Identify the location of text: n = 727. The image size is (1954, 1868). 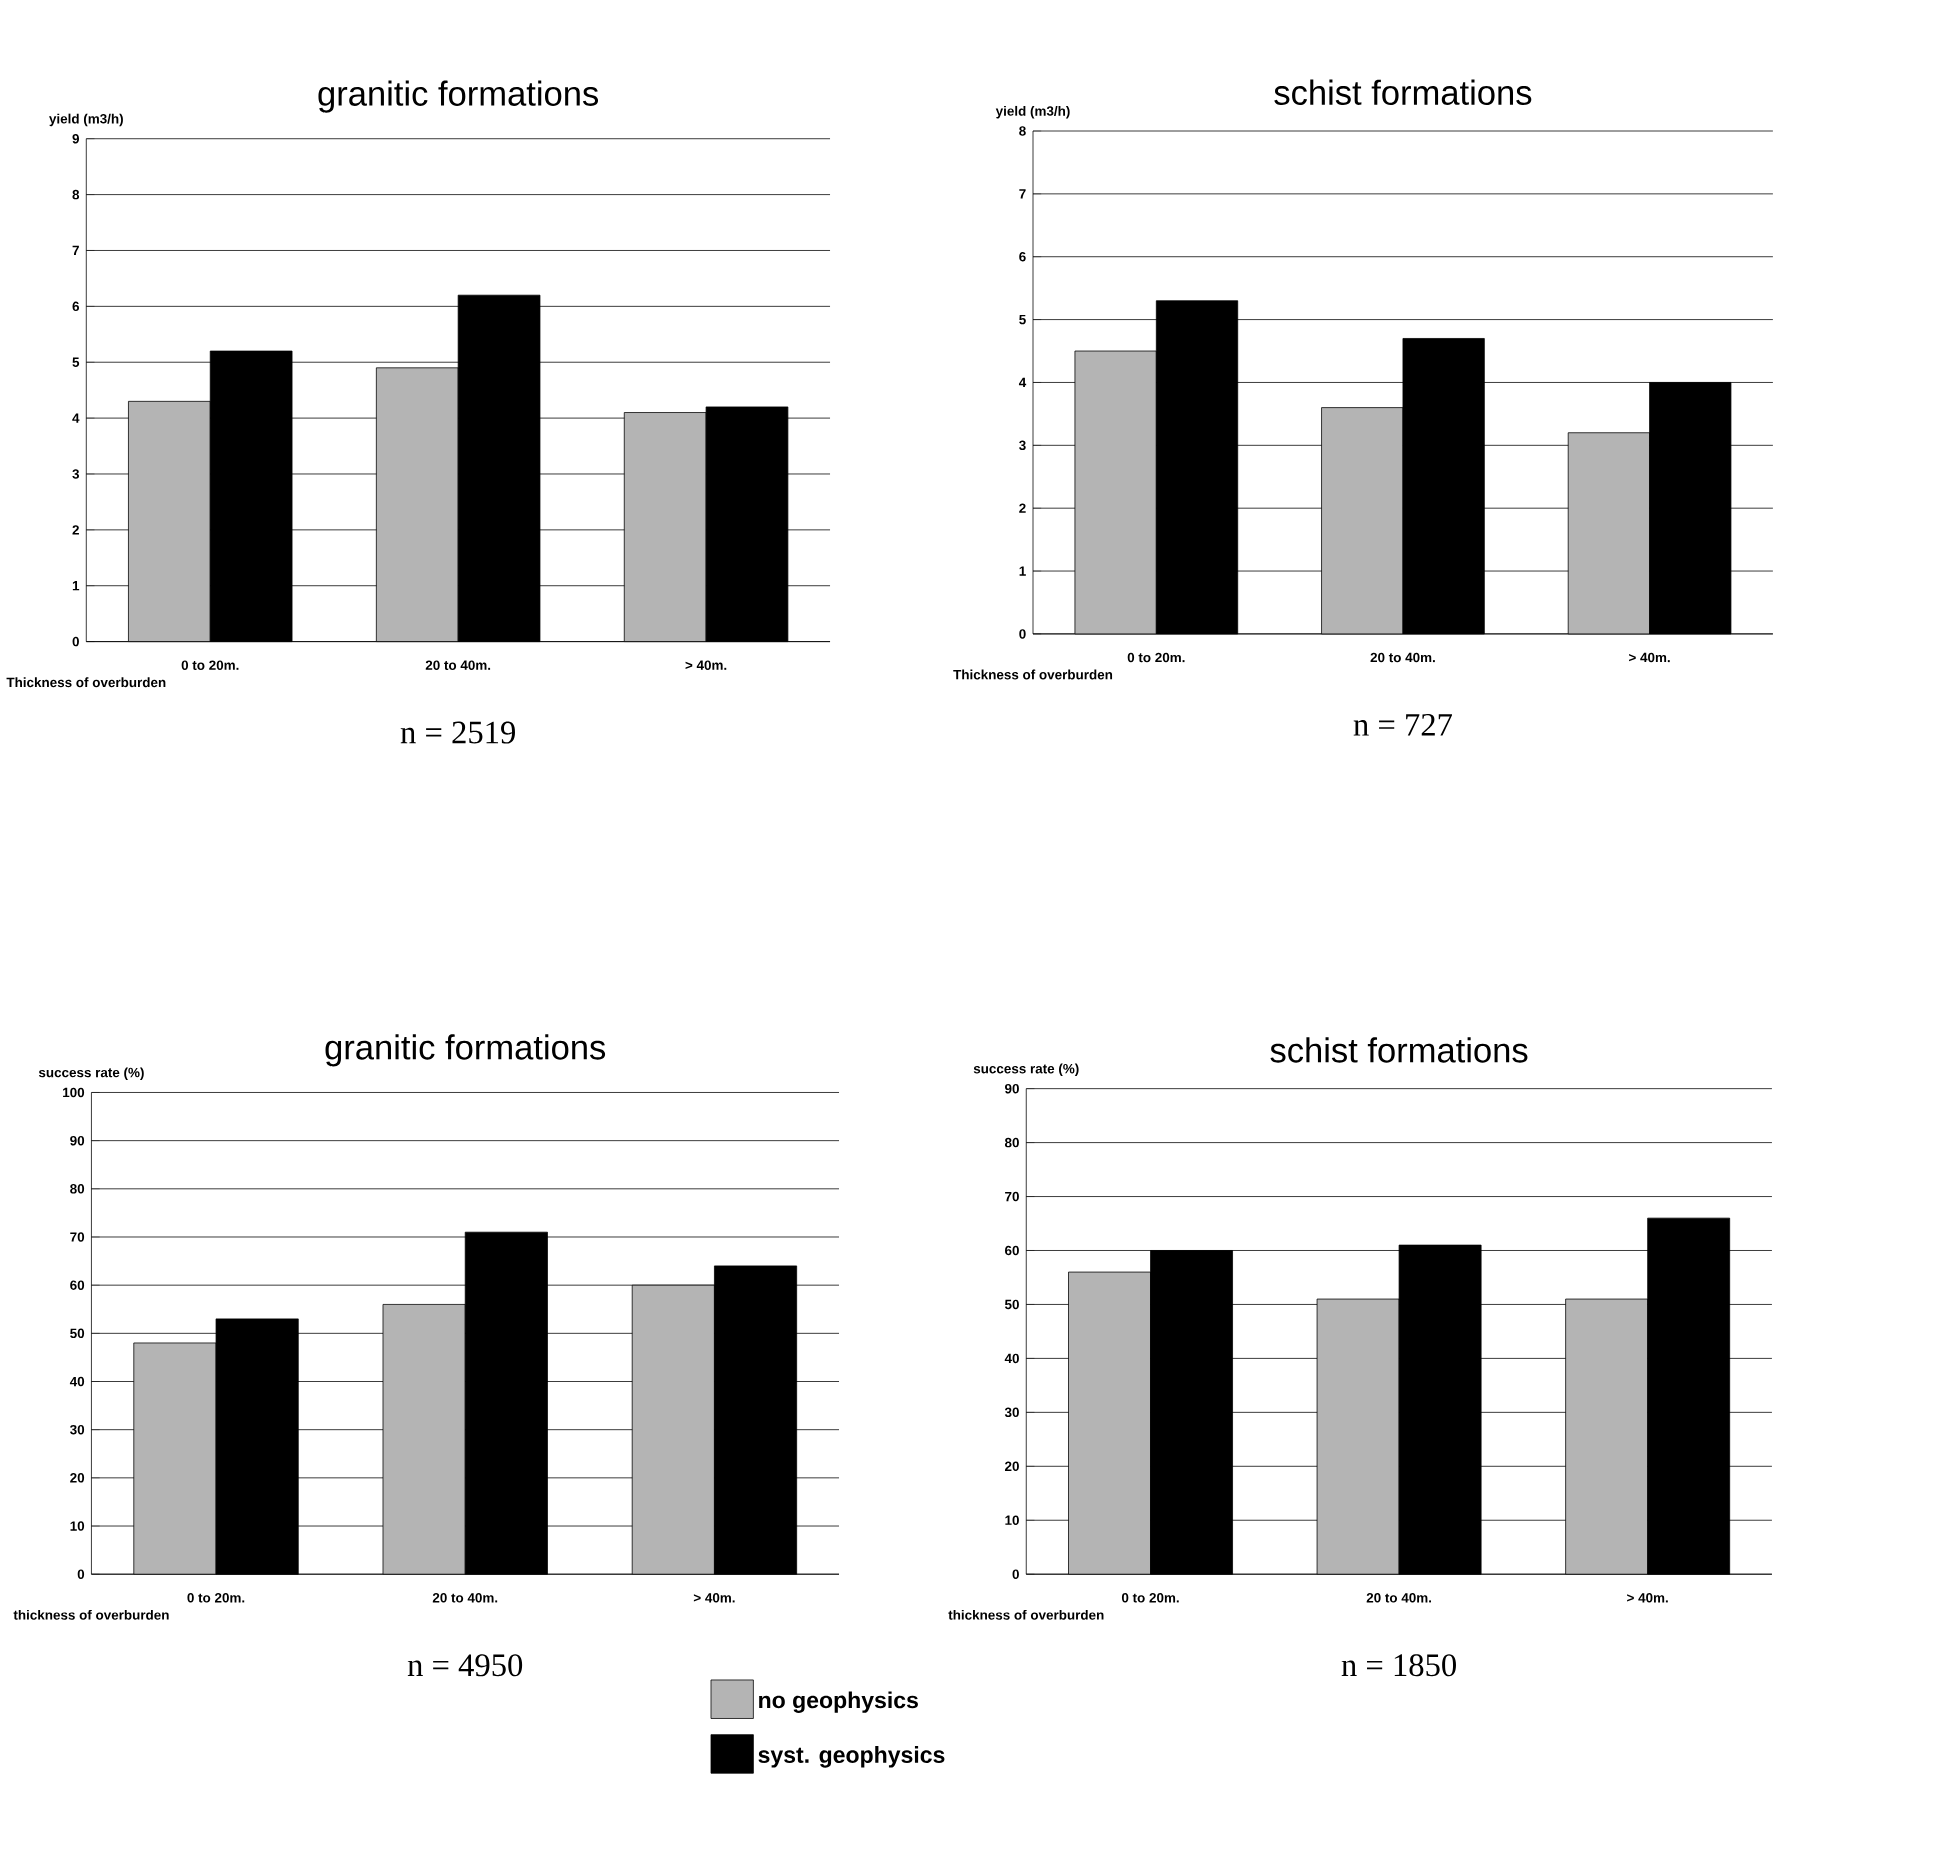
(1403, 725).